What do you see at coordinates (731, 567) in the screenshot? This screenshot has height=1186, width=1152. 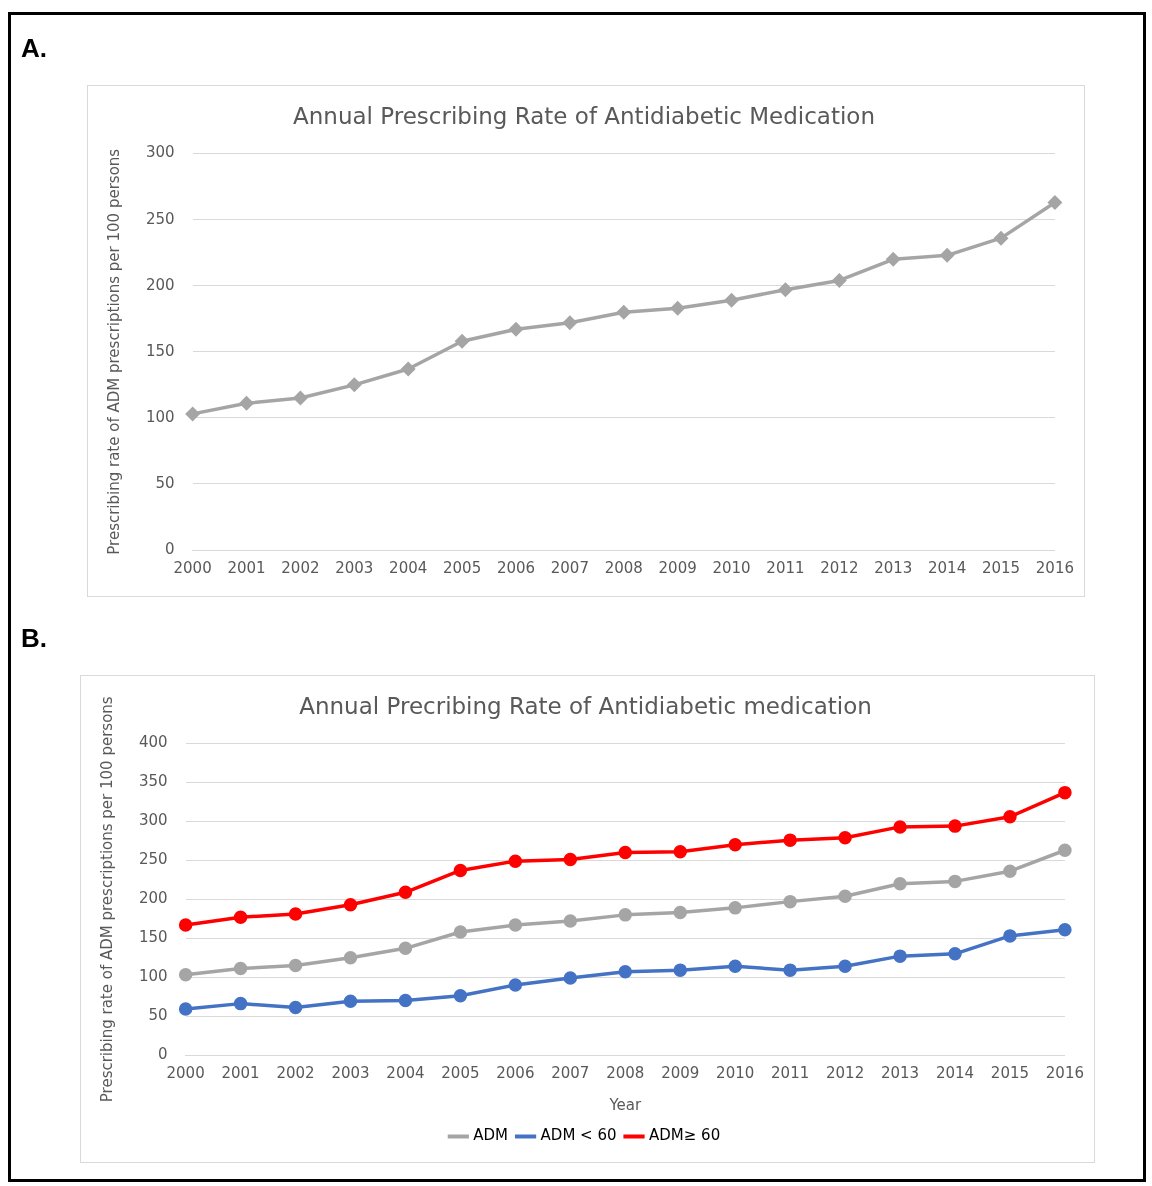 I see `x-tick-label: 2010` at bounding box center [731, 567].